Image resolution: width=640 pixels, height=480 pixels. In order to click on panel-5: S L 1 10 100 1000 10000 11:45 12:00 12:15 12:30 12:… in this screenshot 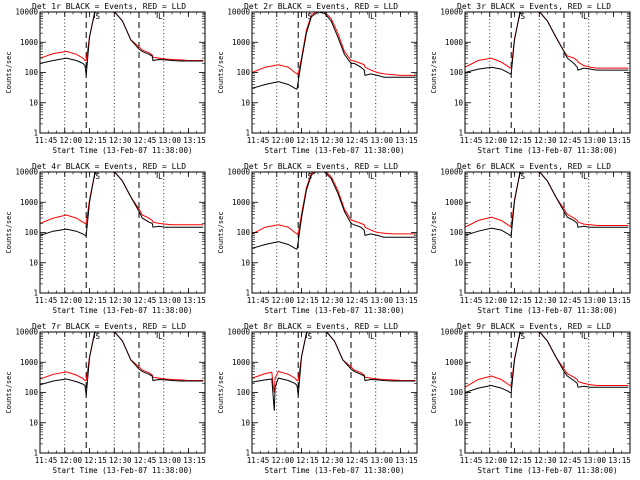, I will do `click(317, 238)`.